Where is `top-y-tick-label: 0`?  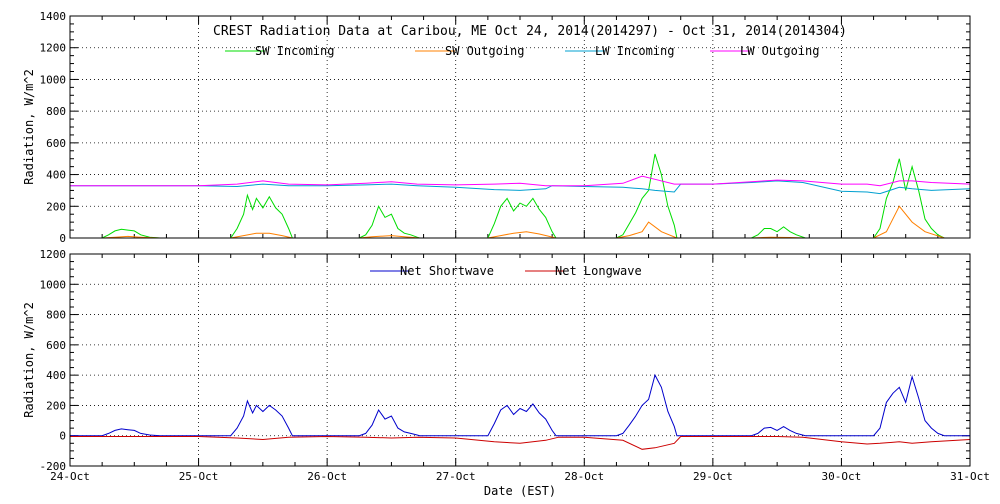 top-y-tick-label: 0 is located at coordinates (62, 238).